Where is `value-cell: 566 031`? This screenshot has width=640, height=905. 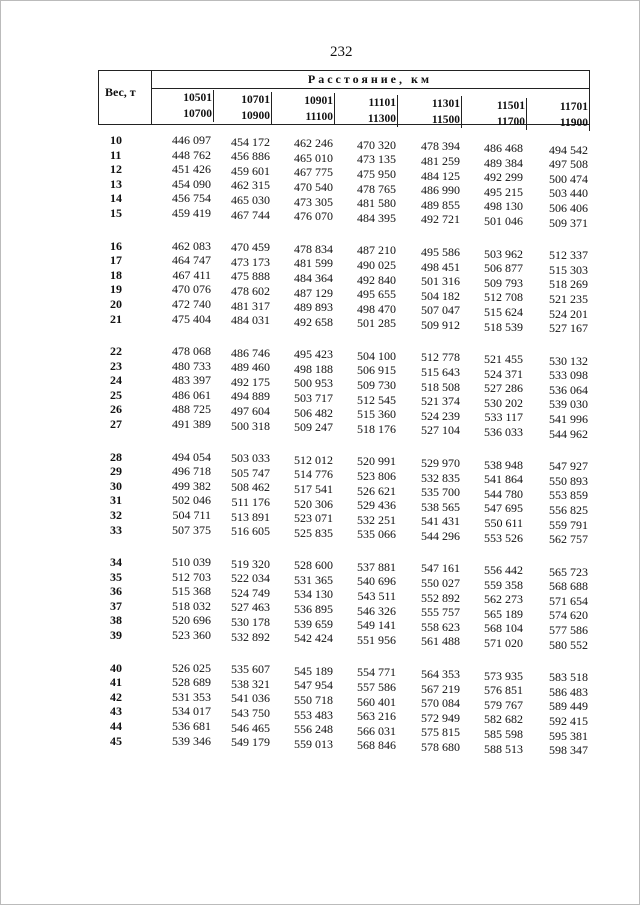 value-cell: 566 031 is located at coordinates (376, 730).